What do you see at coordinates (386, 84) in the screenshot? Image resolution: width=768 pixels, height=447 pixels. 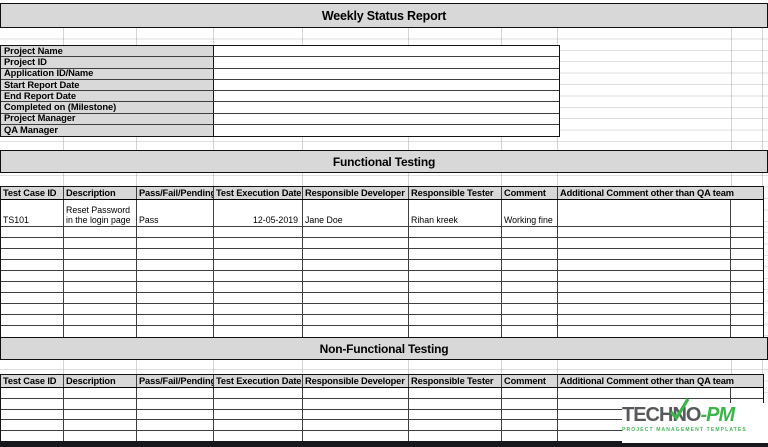 I see `start-report-date-value-cell` at bounding box center [386, 84].